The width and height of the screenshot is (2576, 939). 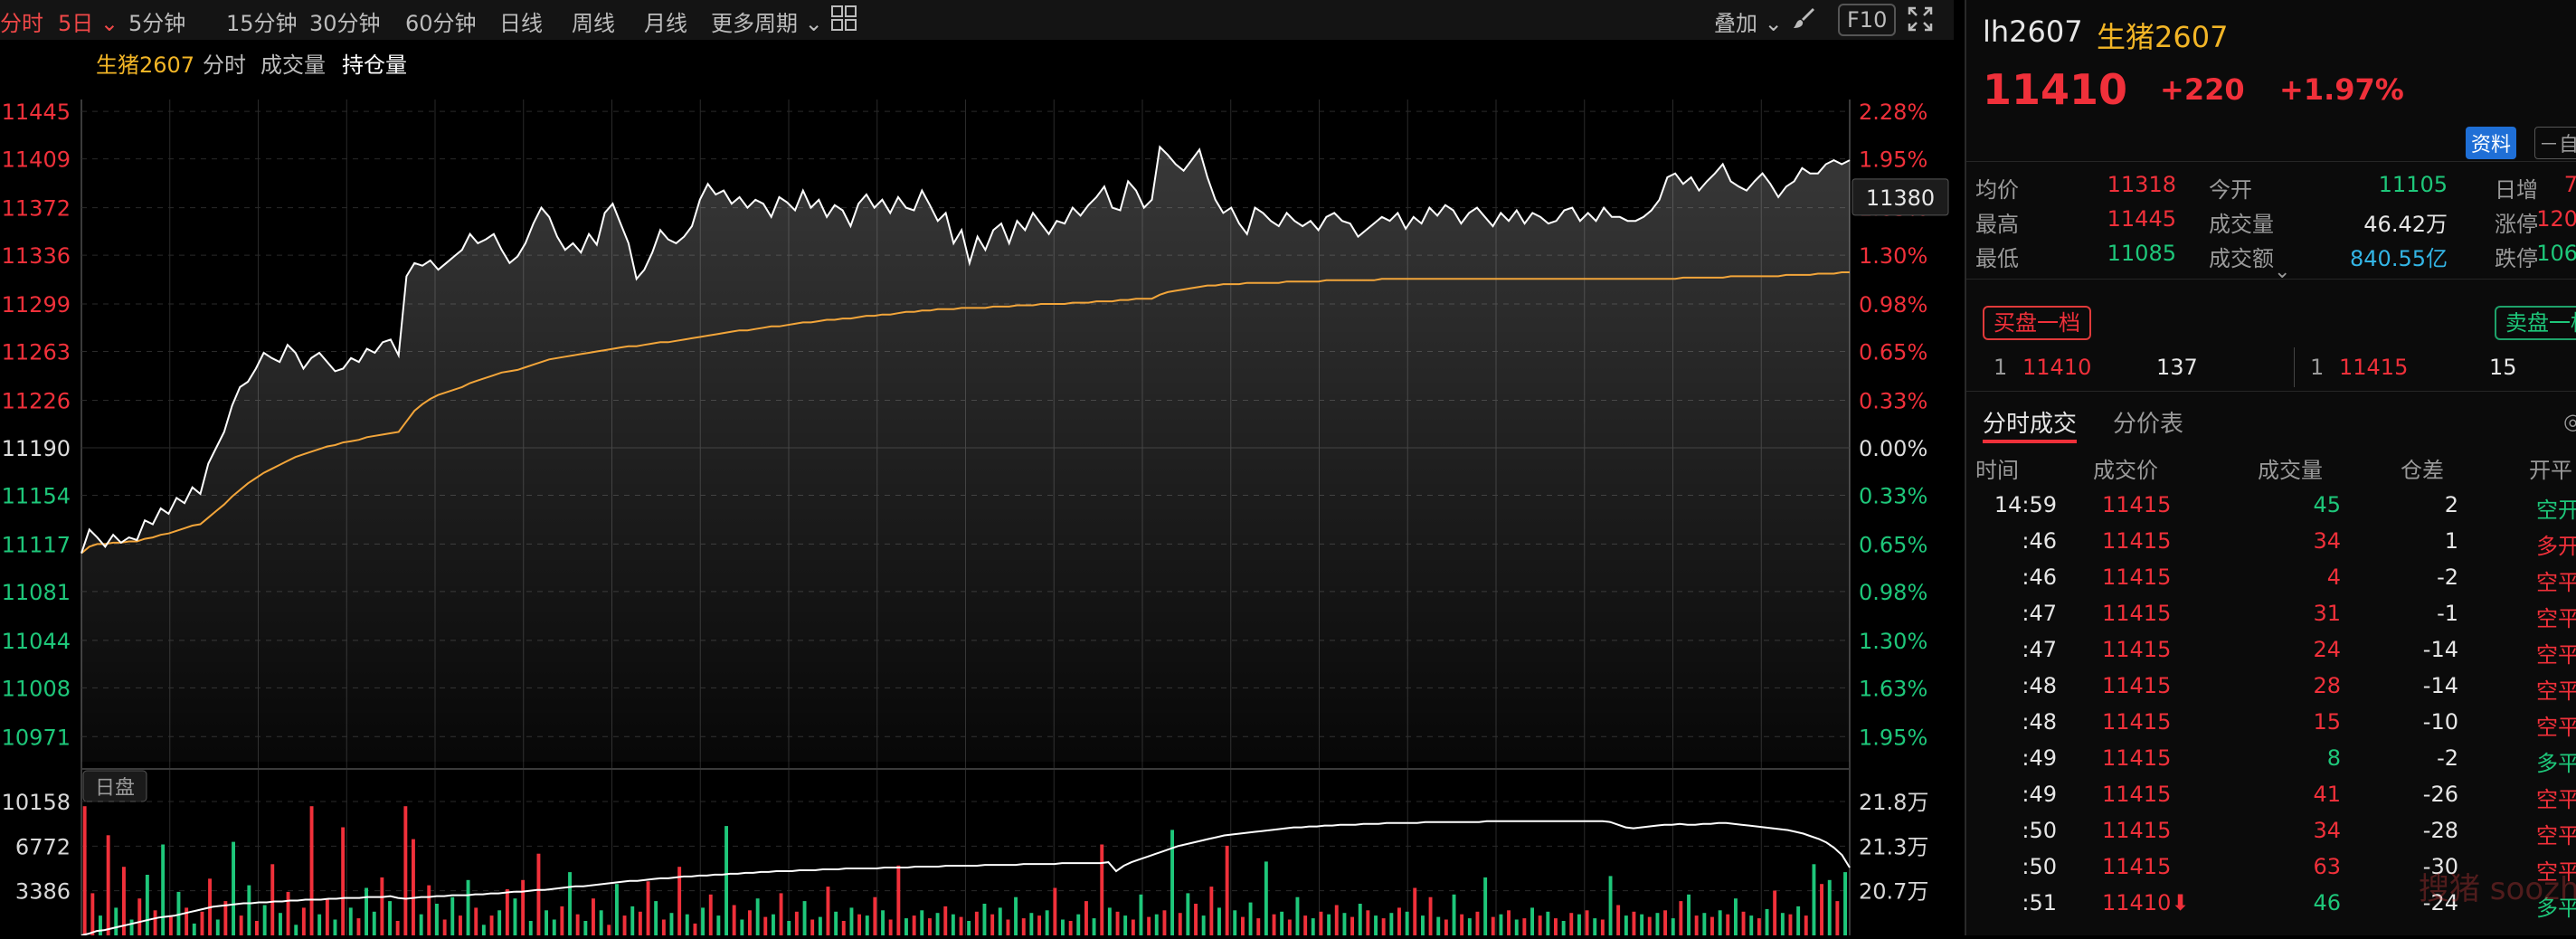 I want to click on stat-label-2: 日增, so click(x=2516, y=190).